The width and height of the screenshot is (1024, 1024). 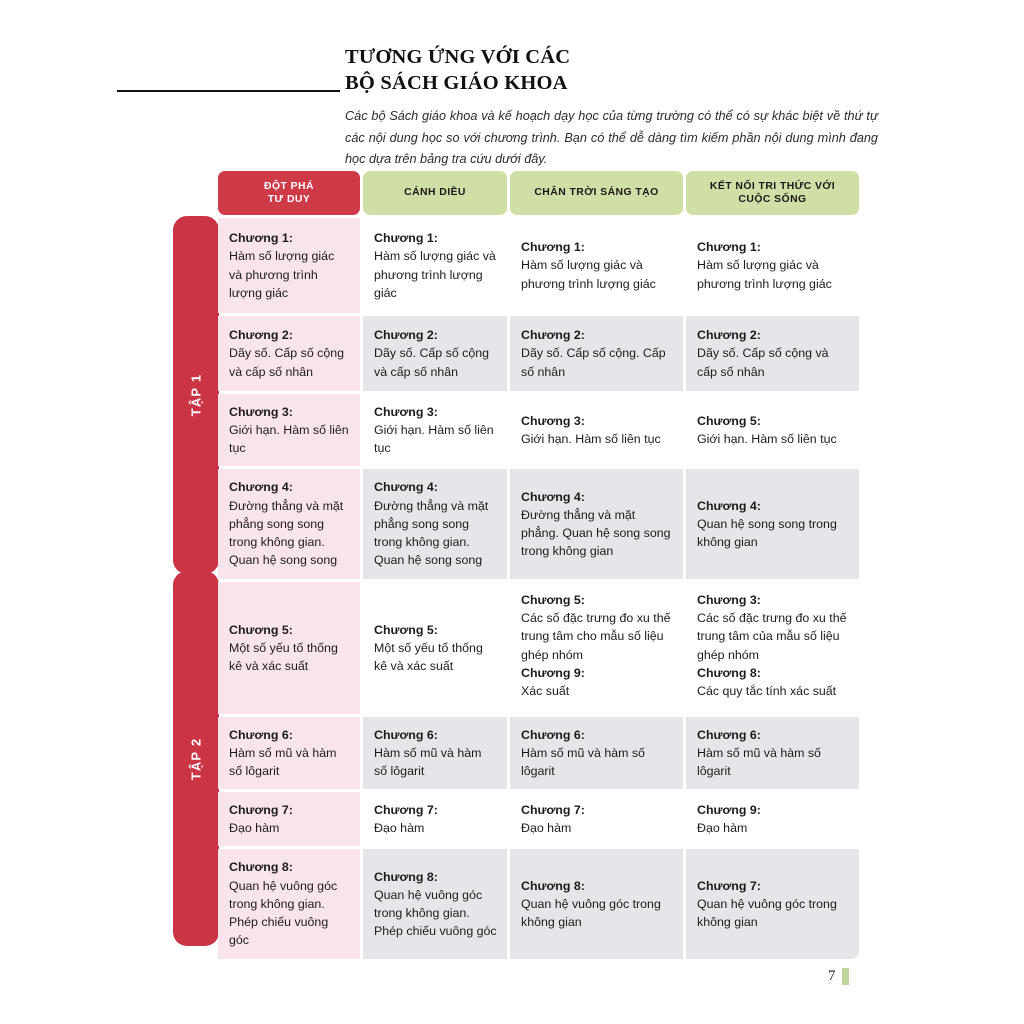 I want to click on column-header-line-2: CUỘC SỐNG, so click(x=772, y=199).